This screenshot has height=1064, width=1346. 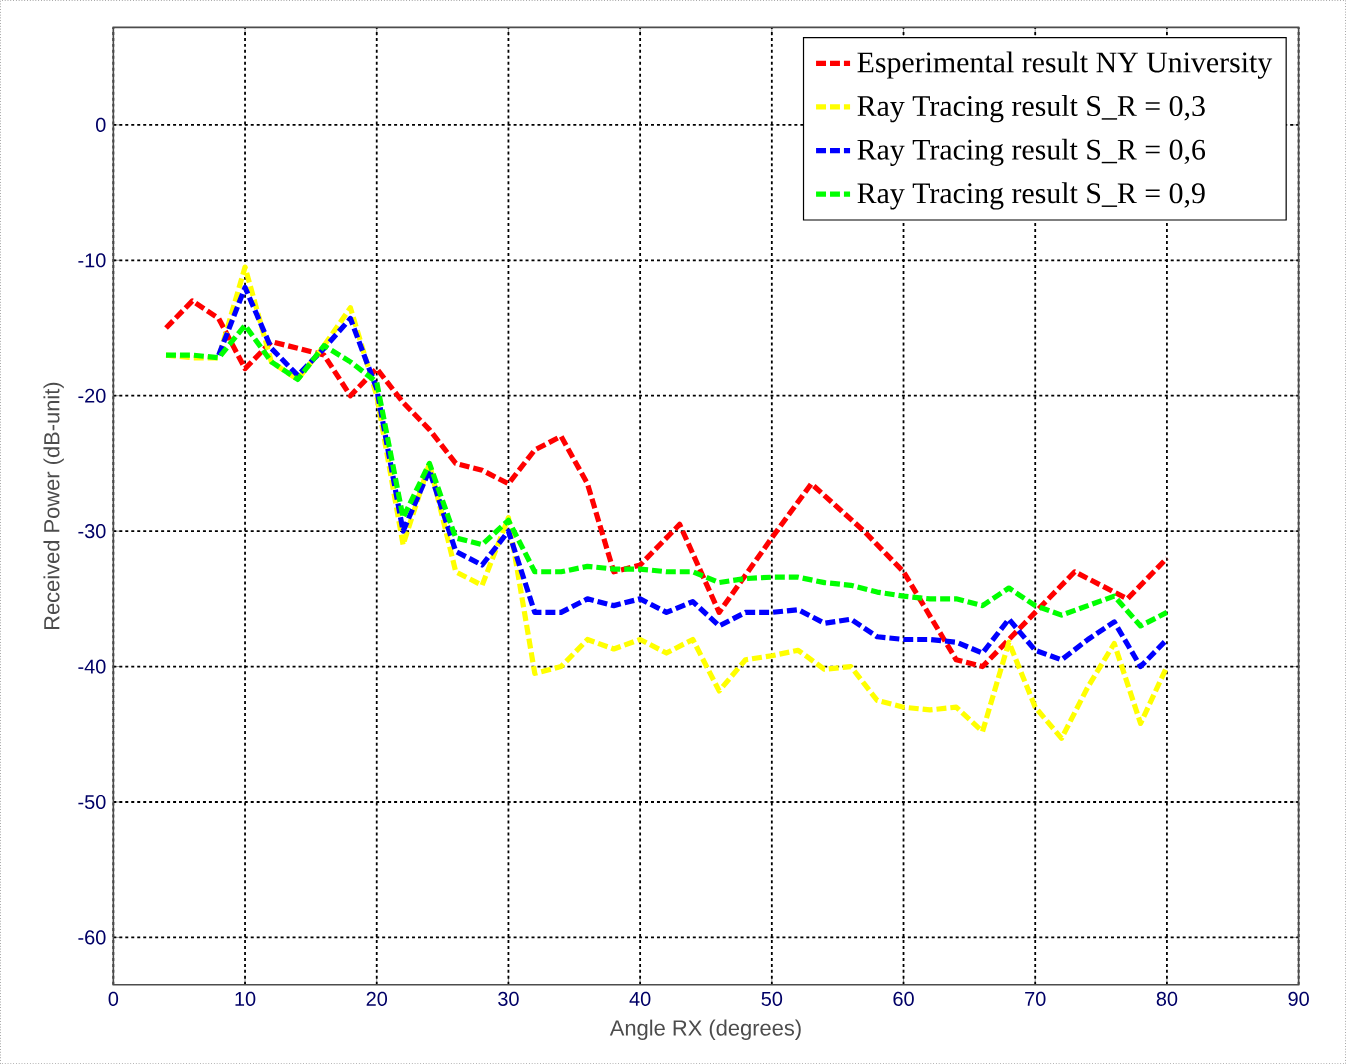 I want to click on x-tick-label: 30, so click(x=508, y=998).